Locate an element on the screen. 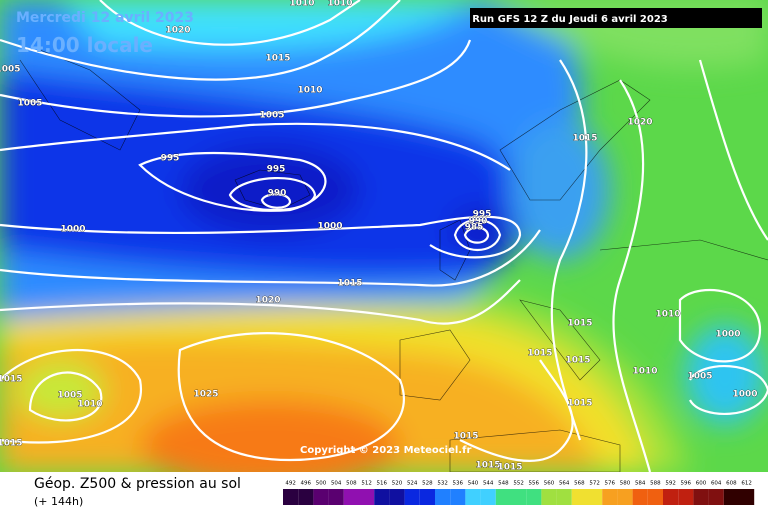 This screenshot has height=512, width=768. legend-label: 596 is located at coordinates (686, 484).